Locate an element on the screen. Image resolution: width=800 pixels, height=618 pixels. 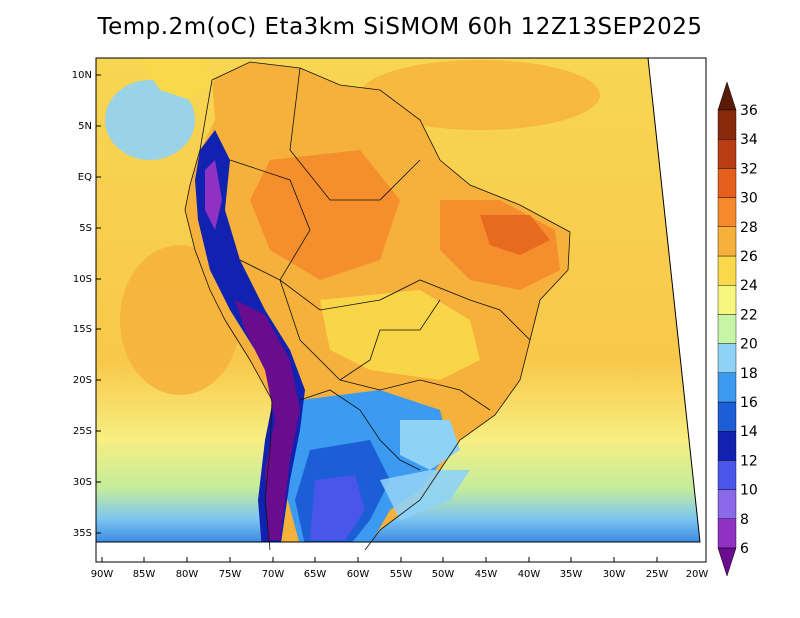
colorbar-label: 8 is located at coordinates (744, 520).